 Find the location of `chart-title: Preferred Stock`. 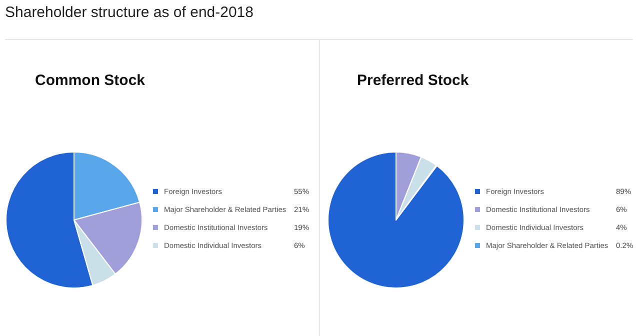

chart-title: Preferred Stock is located at coordinates (413, 80).